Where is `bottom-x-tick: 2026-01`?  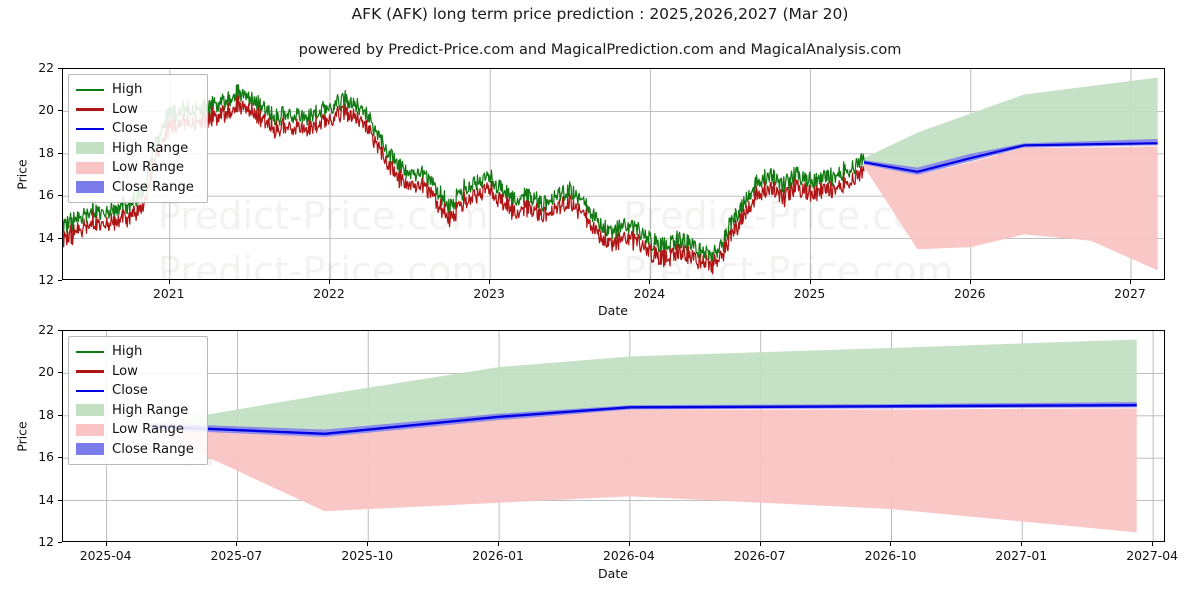 bottom-x-tick: 2026-01 is located at coordinates (498, 555).